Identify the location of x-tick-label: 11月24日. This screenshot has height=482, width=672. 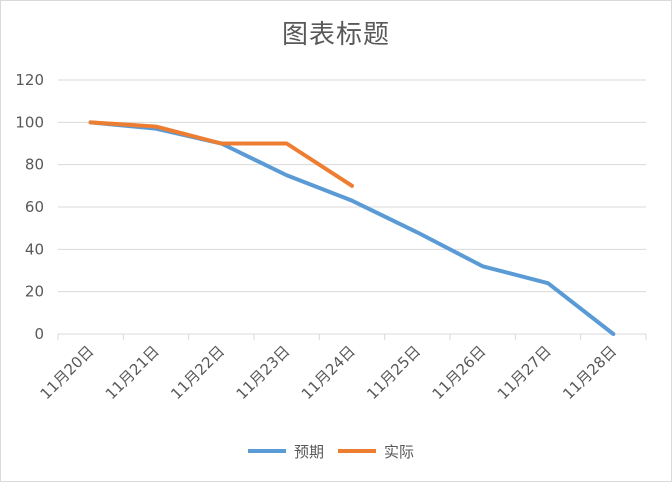
(328, 372).